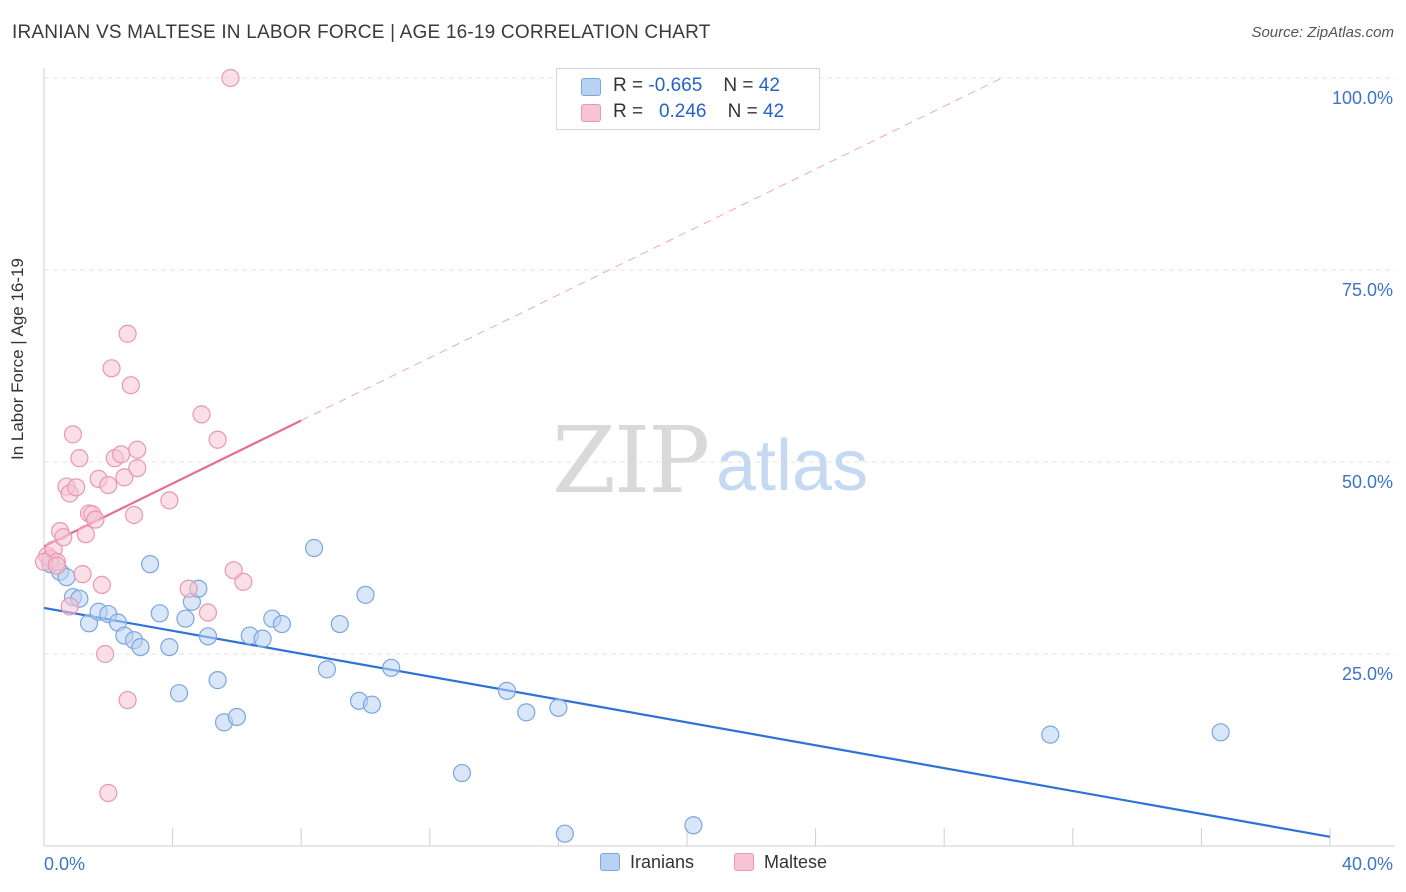  Describe the element at coordinates (610, 862) in the screenshot. I see `bottom-legend-swatch-iranians` at that location.